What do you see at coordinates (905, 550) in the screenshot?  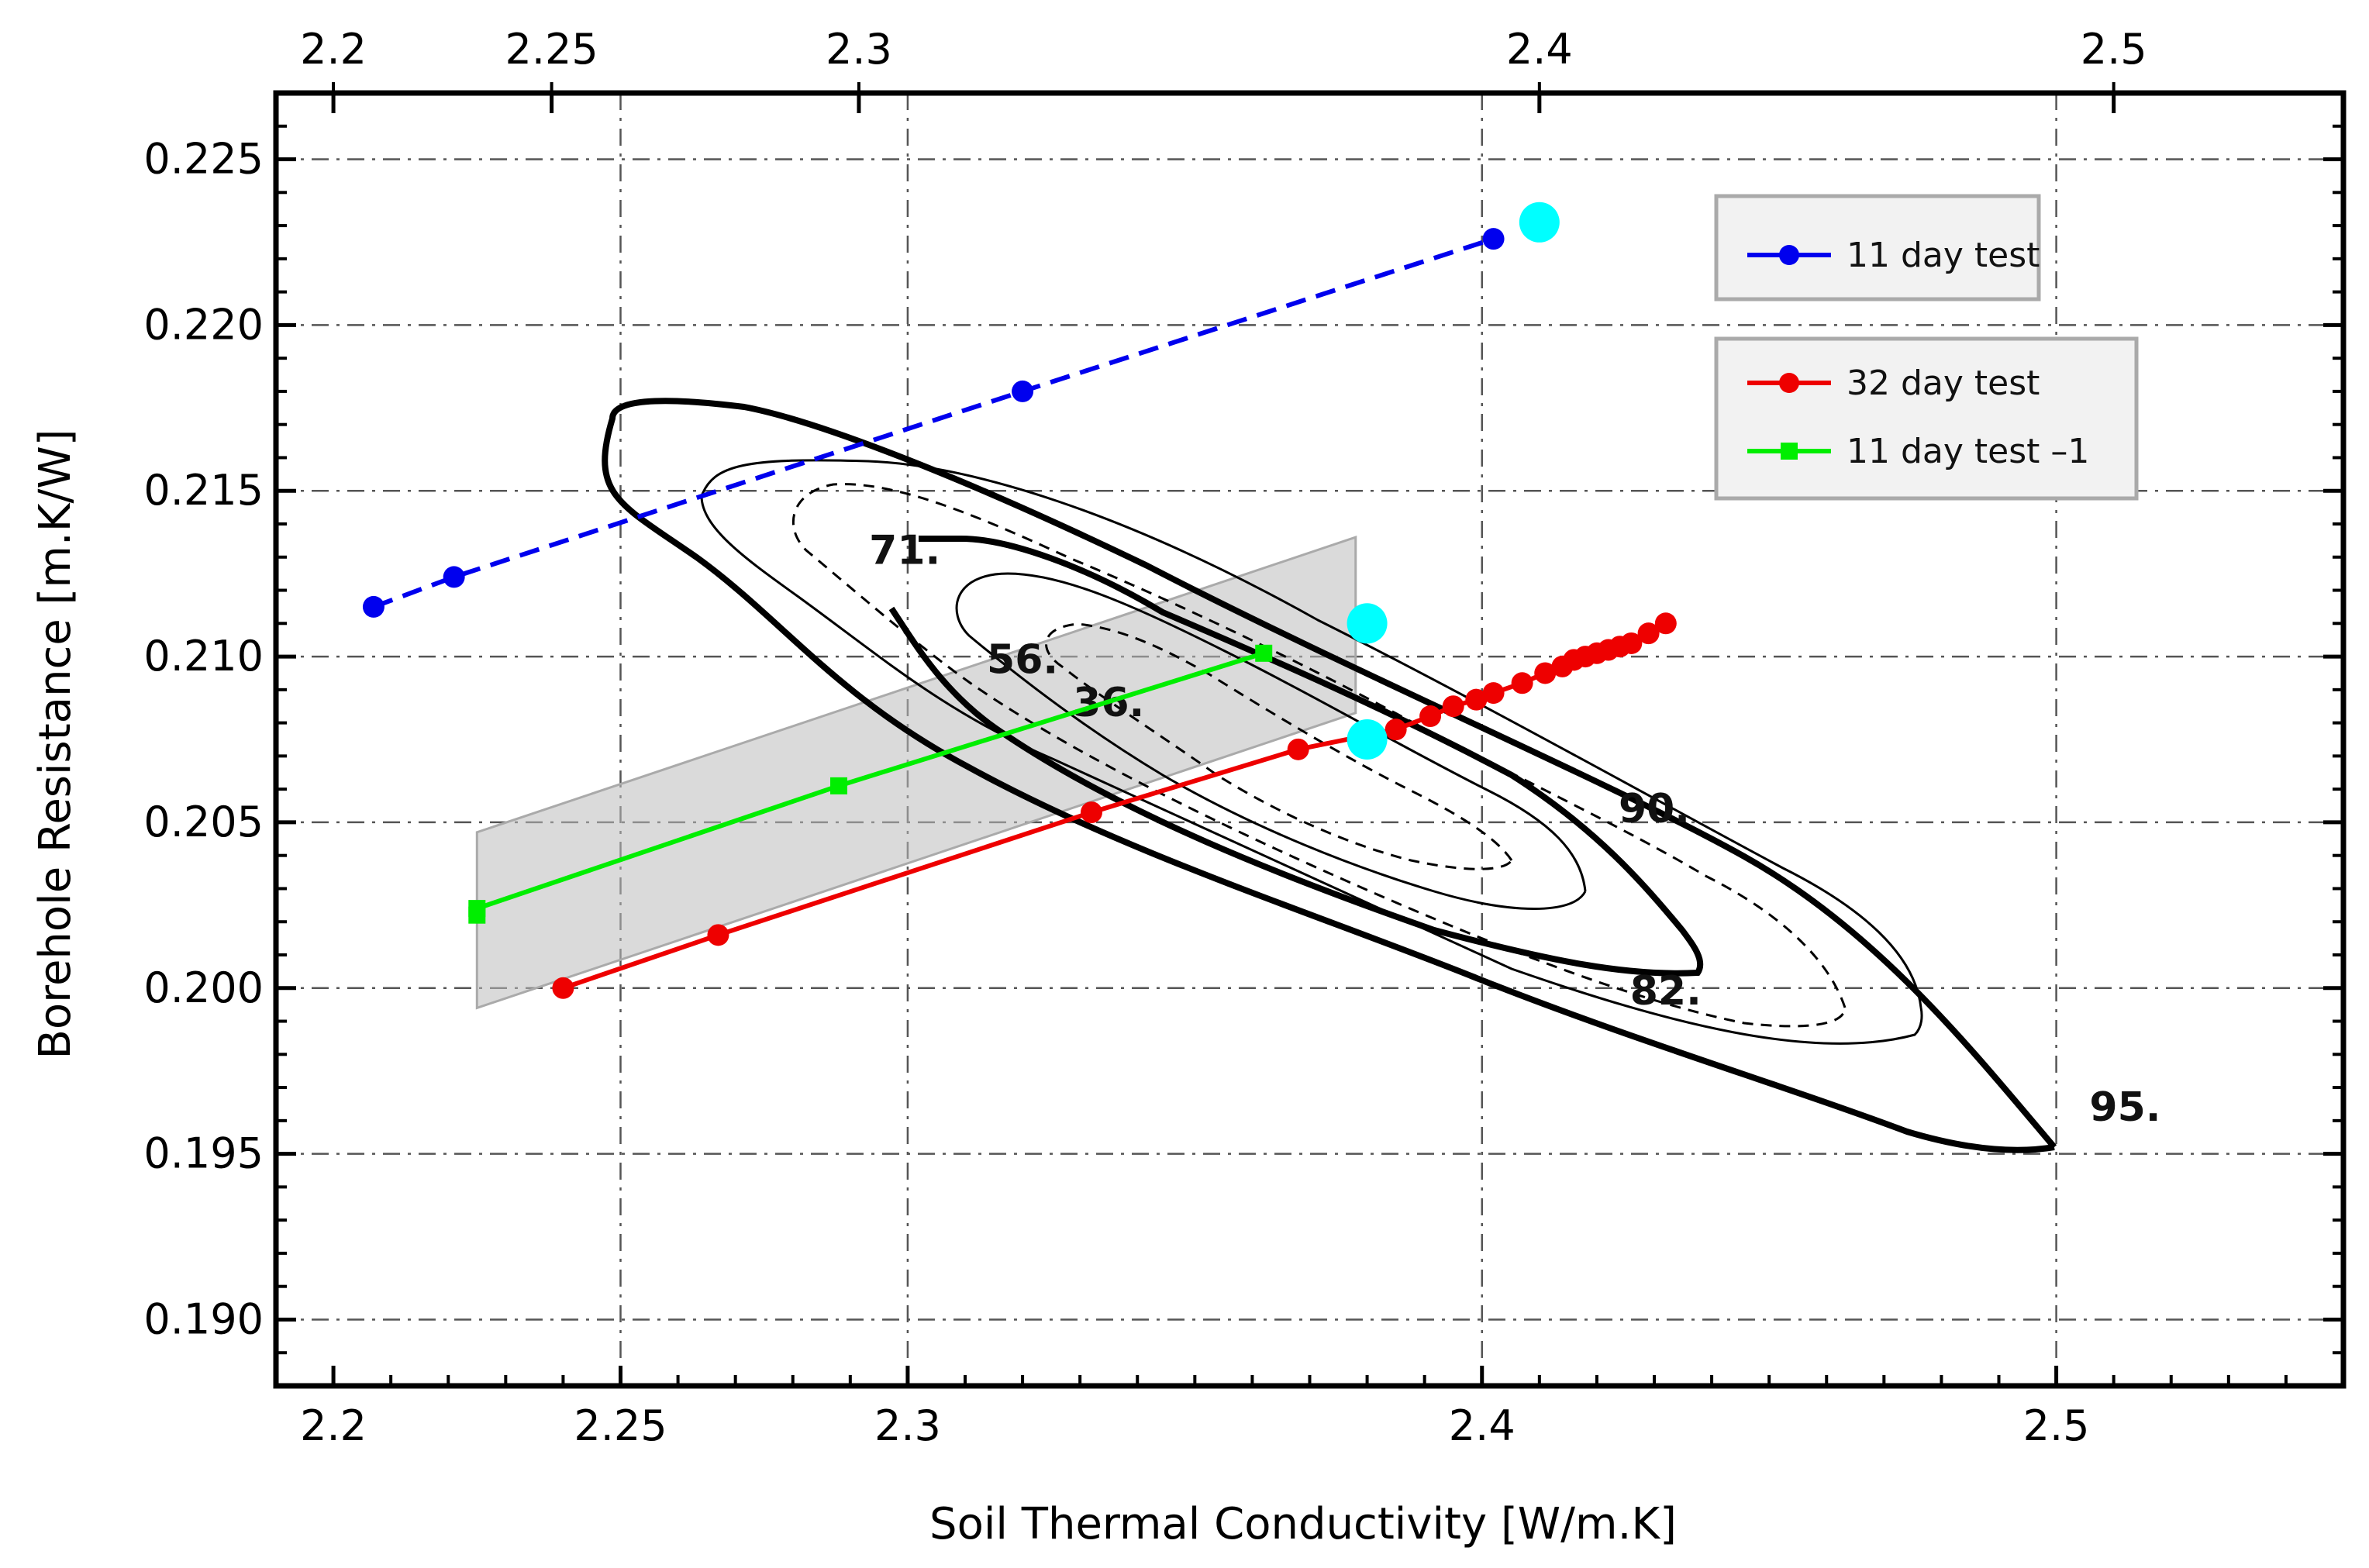 I see `contour-label: 71.` at bounding box center [905, 550].